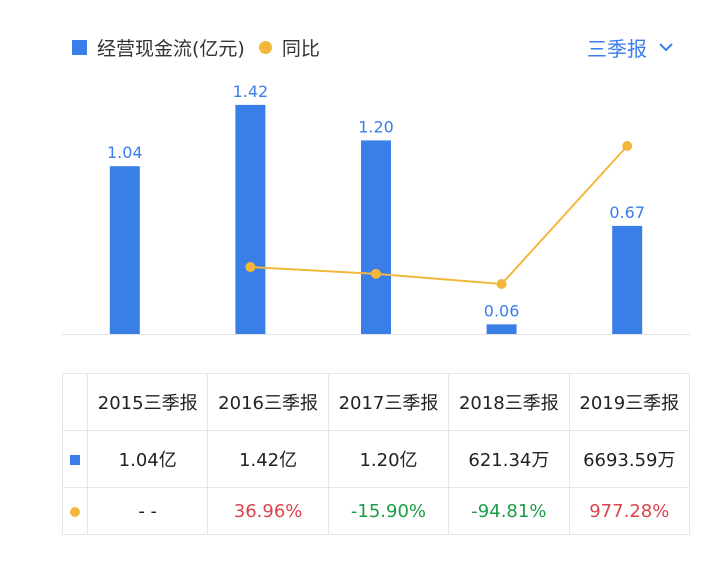 The image size is (709, 583). Describe the element at coordinates (627, 146) in the screenshot. I see `yoy-point-2019三季报` at that location.